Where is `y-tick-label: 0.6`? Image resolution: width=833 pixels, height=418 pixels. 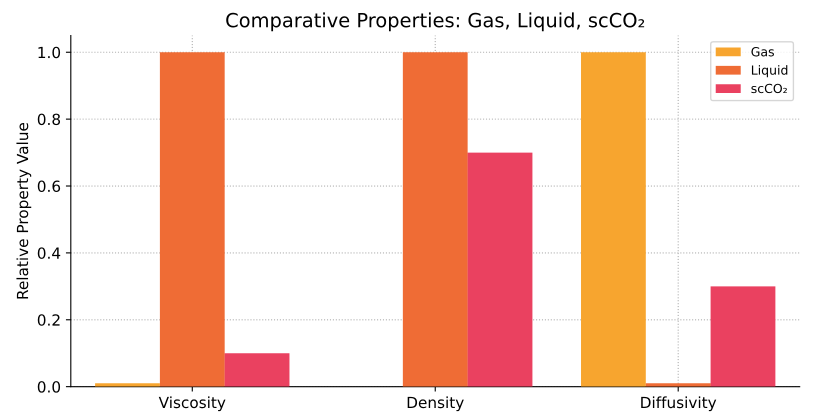 y-tick-label: 0.6 is located at coordinates (49, 186).